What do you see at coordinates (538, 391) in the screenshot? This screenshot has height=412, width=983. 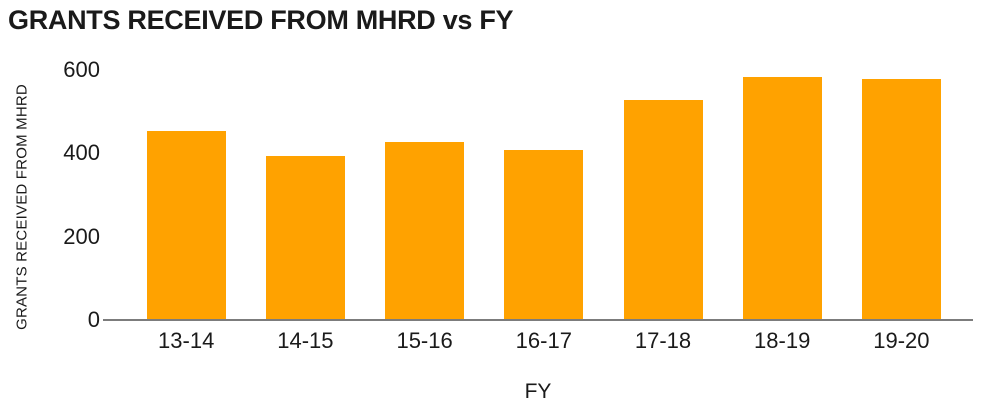 I see `x-axis-title: FY` at bounding box center [538, 391].